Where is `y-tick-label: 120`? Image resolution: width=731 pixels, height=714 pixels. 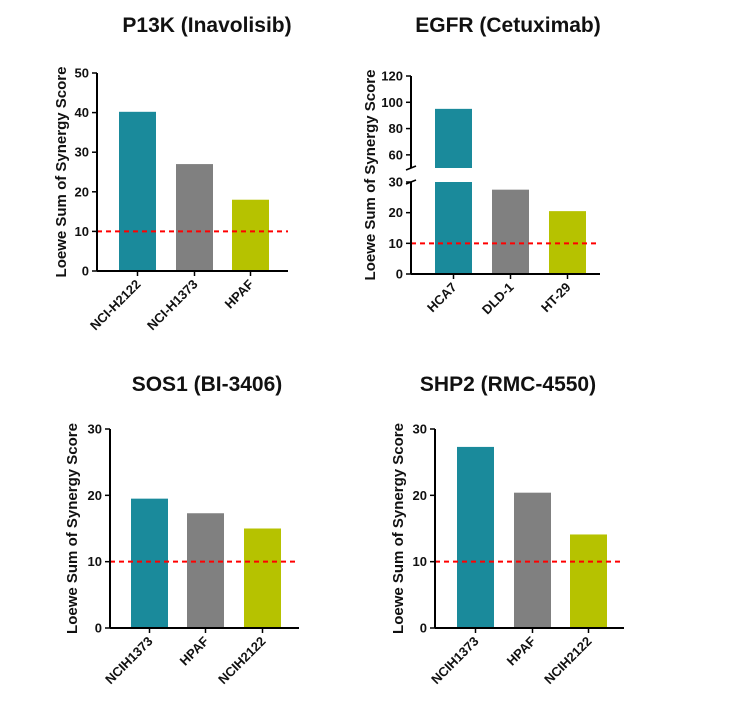 y-tick-label: 120 is located at coordinates (392, 76).